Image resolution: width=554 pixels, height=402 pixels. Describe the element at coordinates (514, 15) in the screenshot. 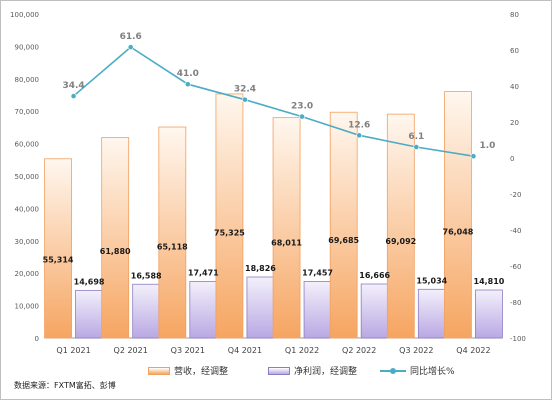

I see `y-right-tick-label: 80` at that location.